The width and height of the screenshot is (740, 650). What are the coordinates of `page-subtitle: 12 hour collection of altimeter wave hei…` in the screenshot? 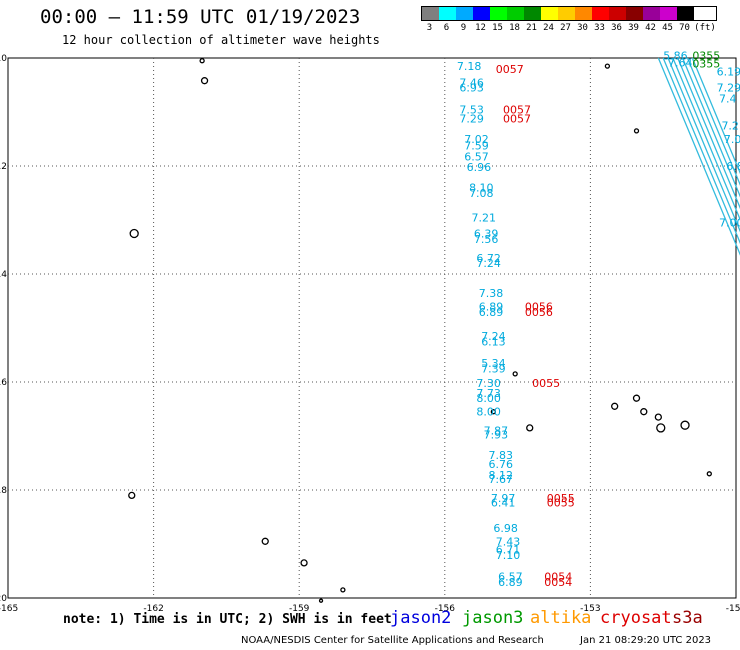 It's located at (221, 40).